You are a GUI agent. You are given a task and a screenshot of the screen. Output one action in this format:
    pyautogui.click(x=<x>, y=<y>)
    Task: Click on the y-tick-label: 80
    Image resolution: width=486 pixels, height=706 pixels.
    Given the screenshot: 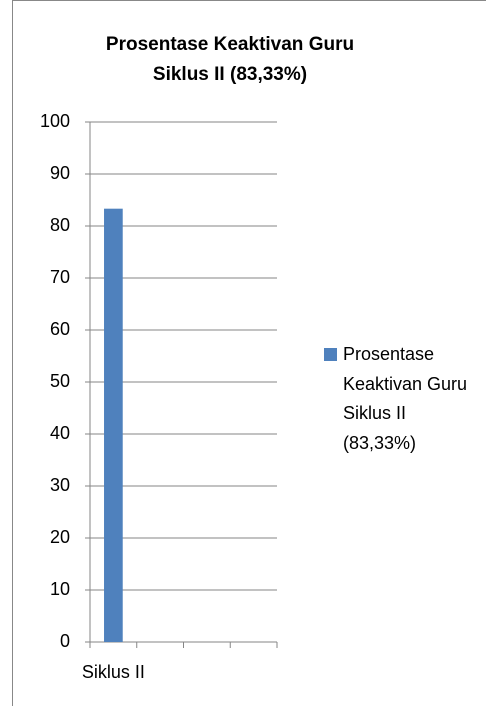 What is the action you would take?
    pyautogui.click(x=60, y=225)
    